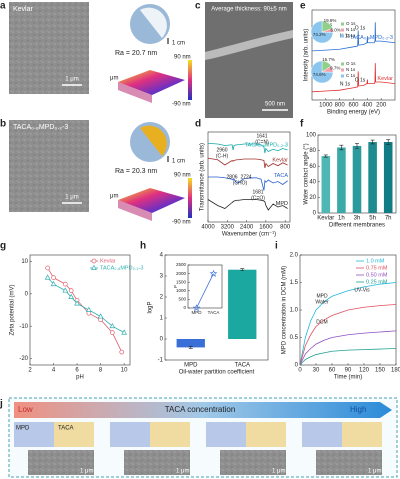  What do you see at coordinates (351, 29) in the screenshot?
I see `legend-label: N 1s` at bounding box center [351, 29].